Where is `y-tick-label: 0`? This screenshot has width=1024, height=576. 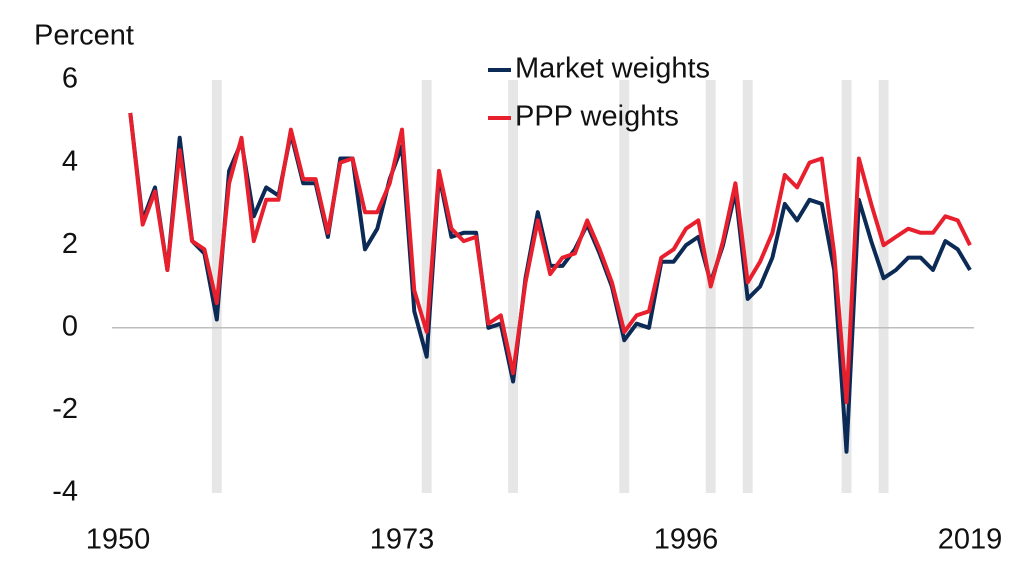 y-tick-label: 0 is located at coordinates (70, 326).